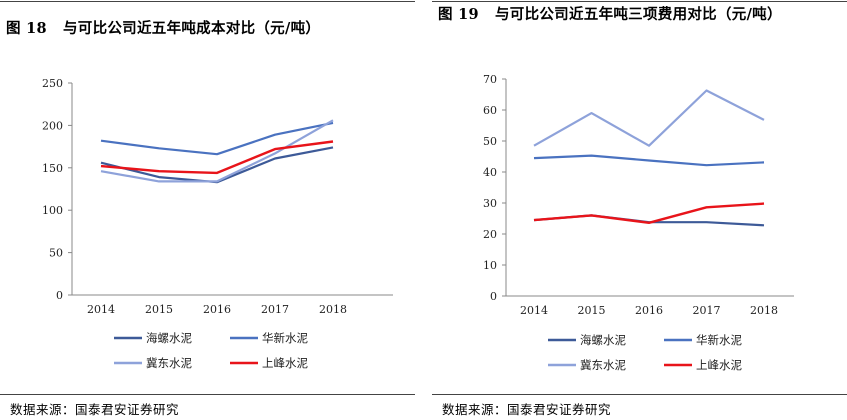 This screenshot has width=847, height=420. Describe the element at coordinates (490, 79) in the screenshot. I see `y-tick-label: 70` at that location.